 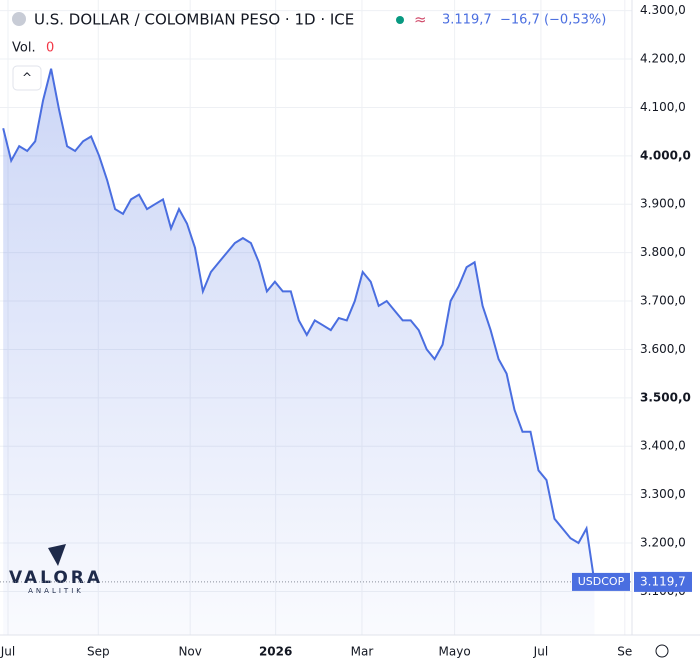 What do you see at coordinates (56, 591) in the screenshot?
I see `brand-sub: ANALITIK` at bounding box center [56, 591].